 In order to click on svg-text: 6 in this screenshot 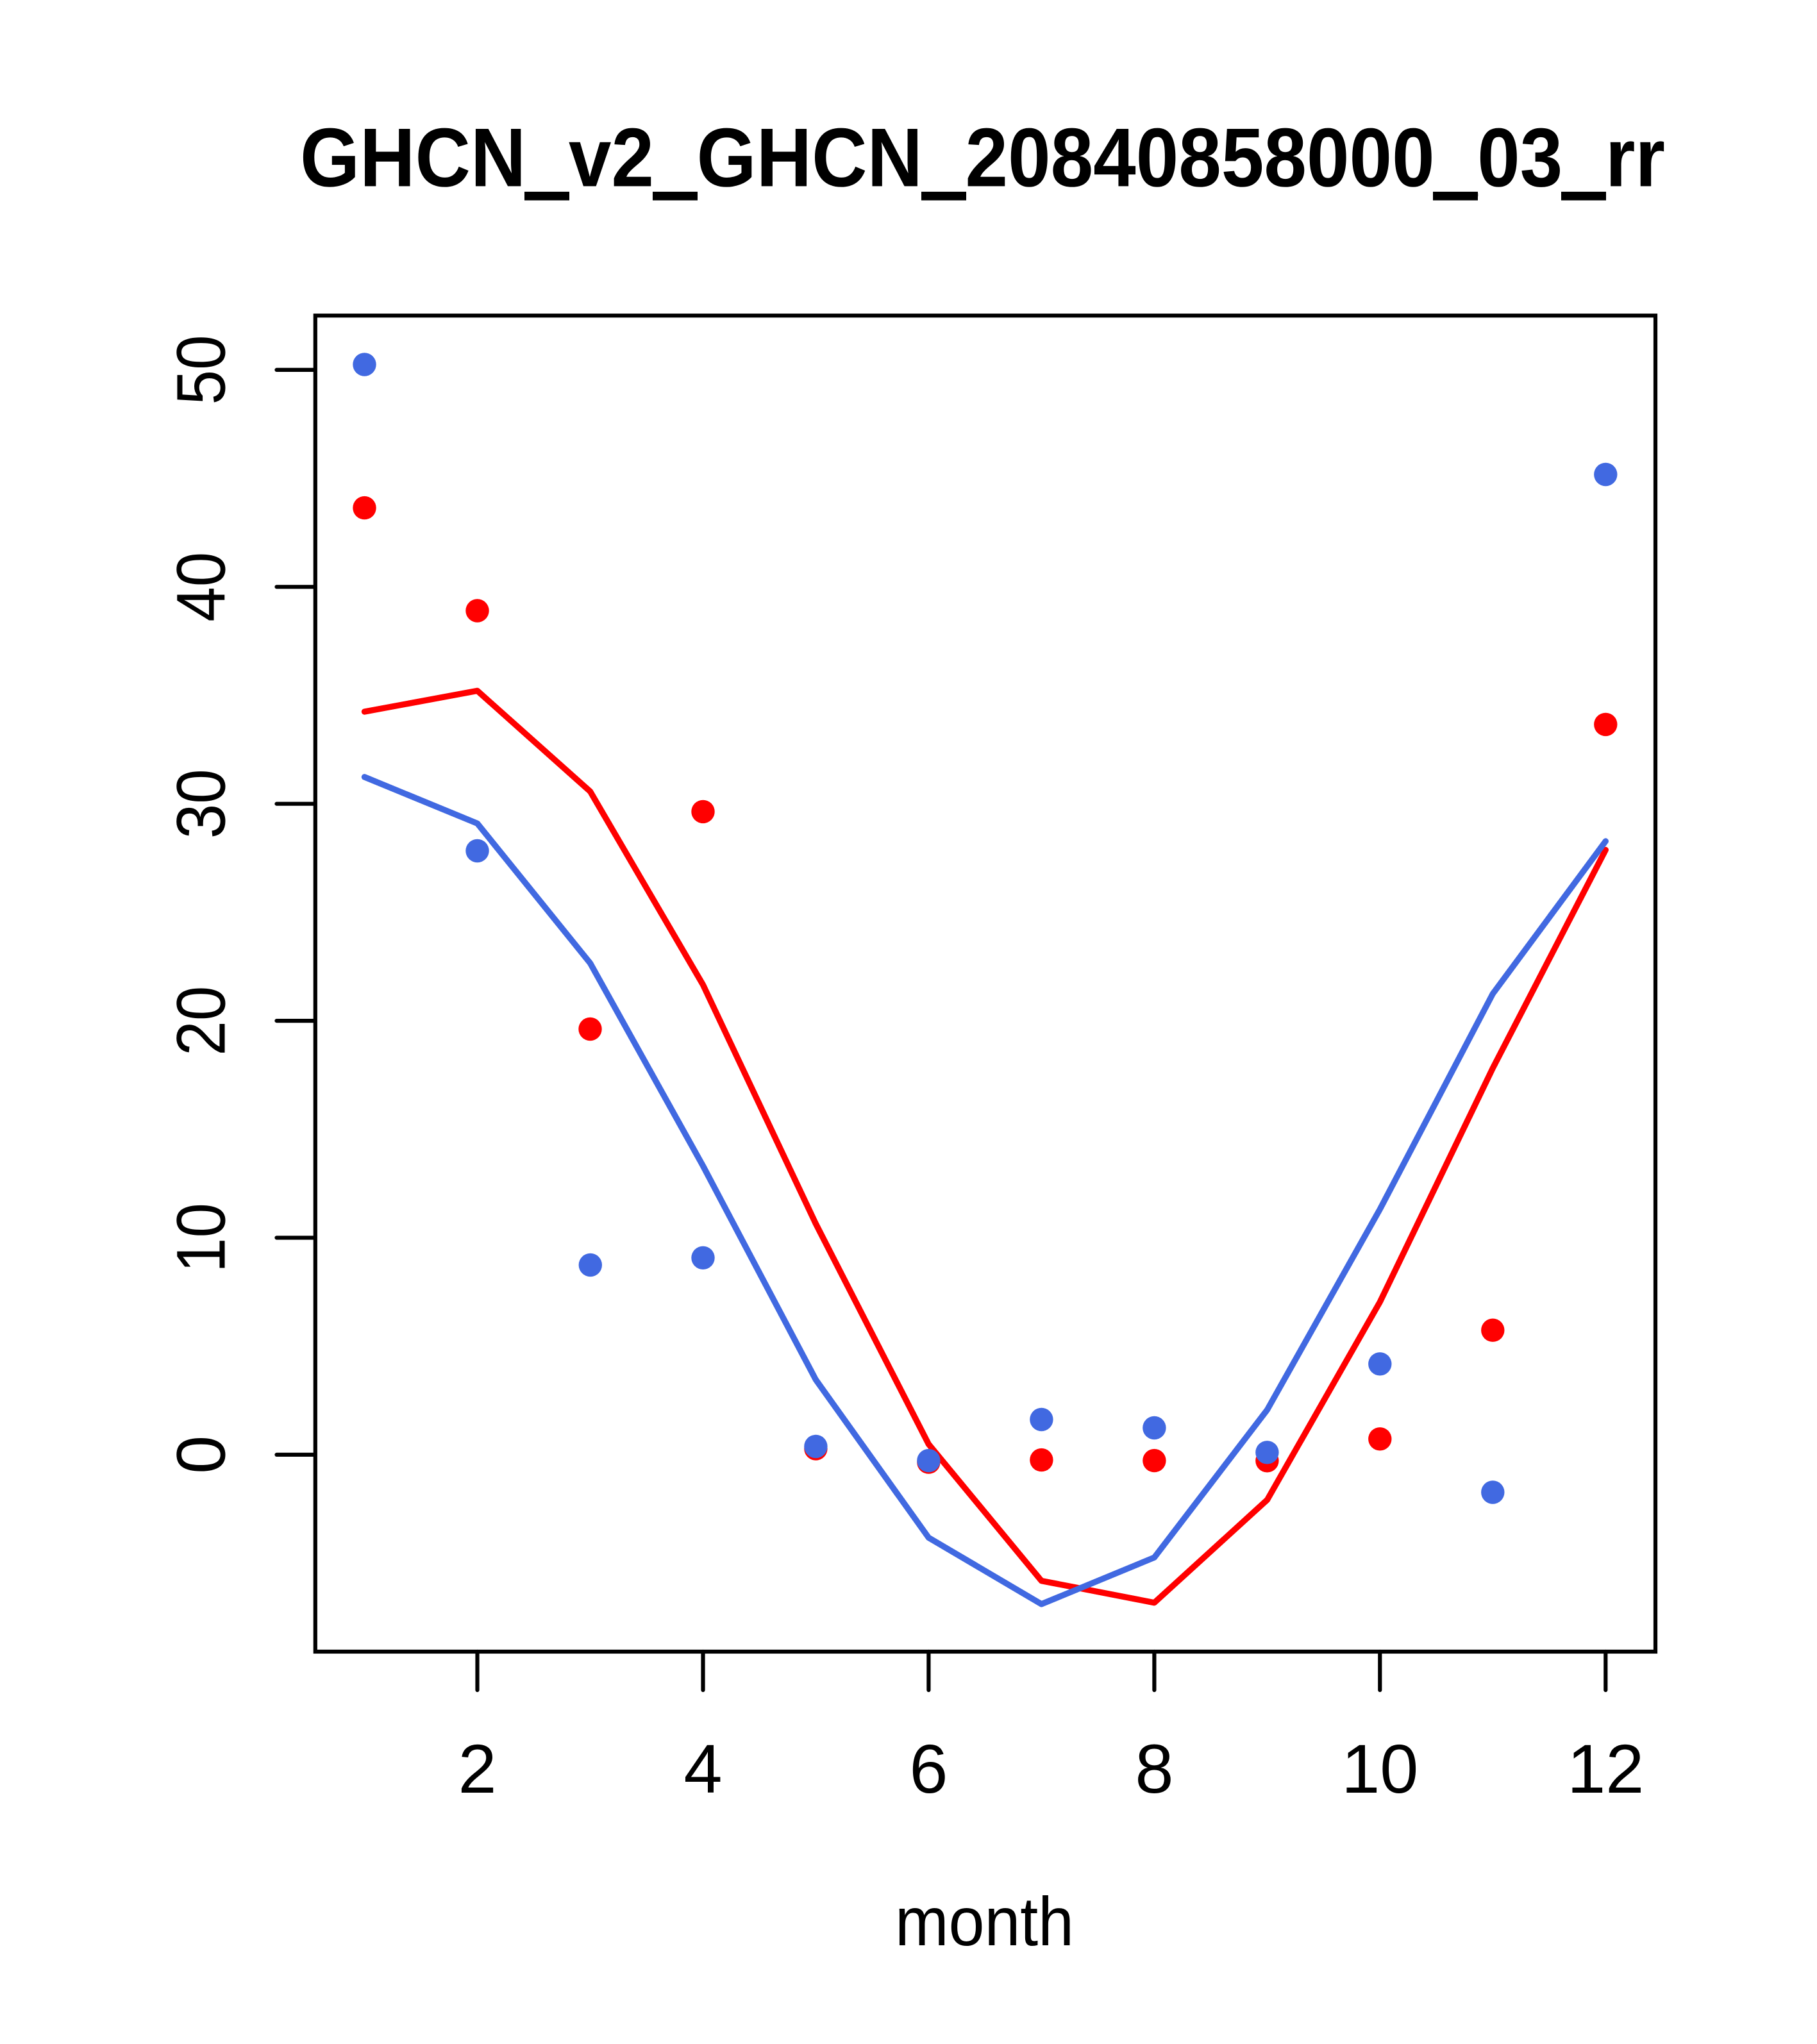, I will do `click(929, 1768)`.